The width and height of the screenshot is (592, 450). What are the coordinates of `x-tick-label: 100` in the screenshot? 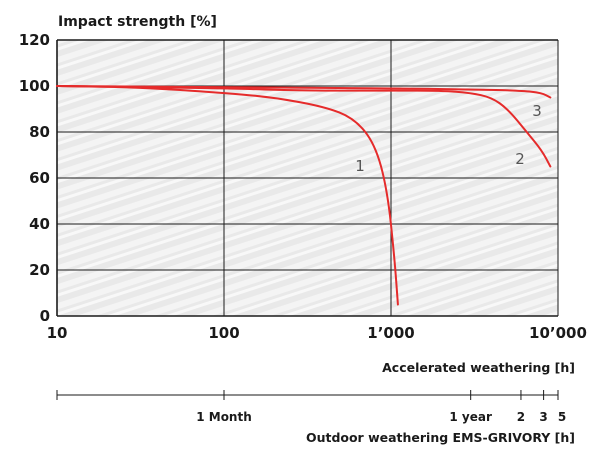 It's located at (223, 333).